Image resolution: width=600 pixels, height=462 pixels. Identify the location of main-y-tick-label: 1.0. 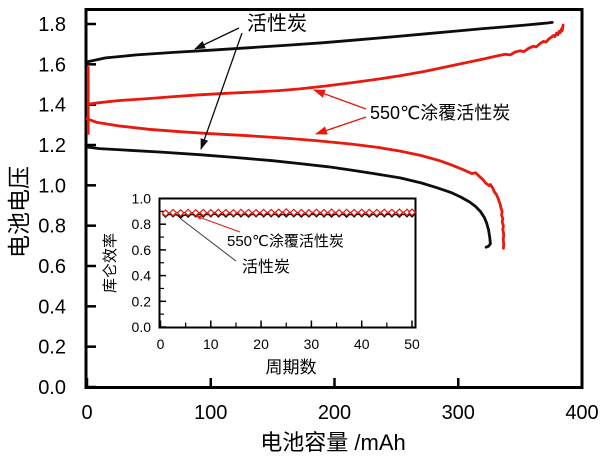
(52, 186).